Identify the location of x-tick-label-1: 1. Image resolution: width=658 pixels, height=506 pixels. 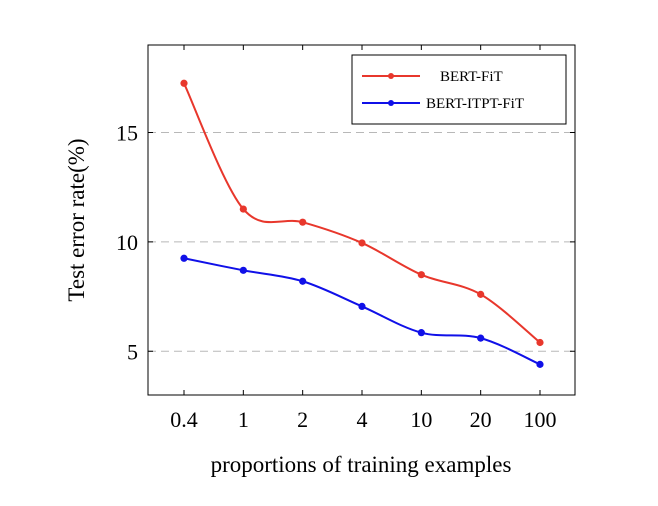
(243, 419).